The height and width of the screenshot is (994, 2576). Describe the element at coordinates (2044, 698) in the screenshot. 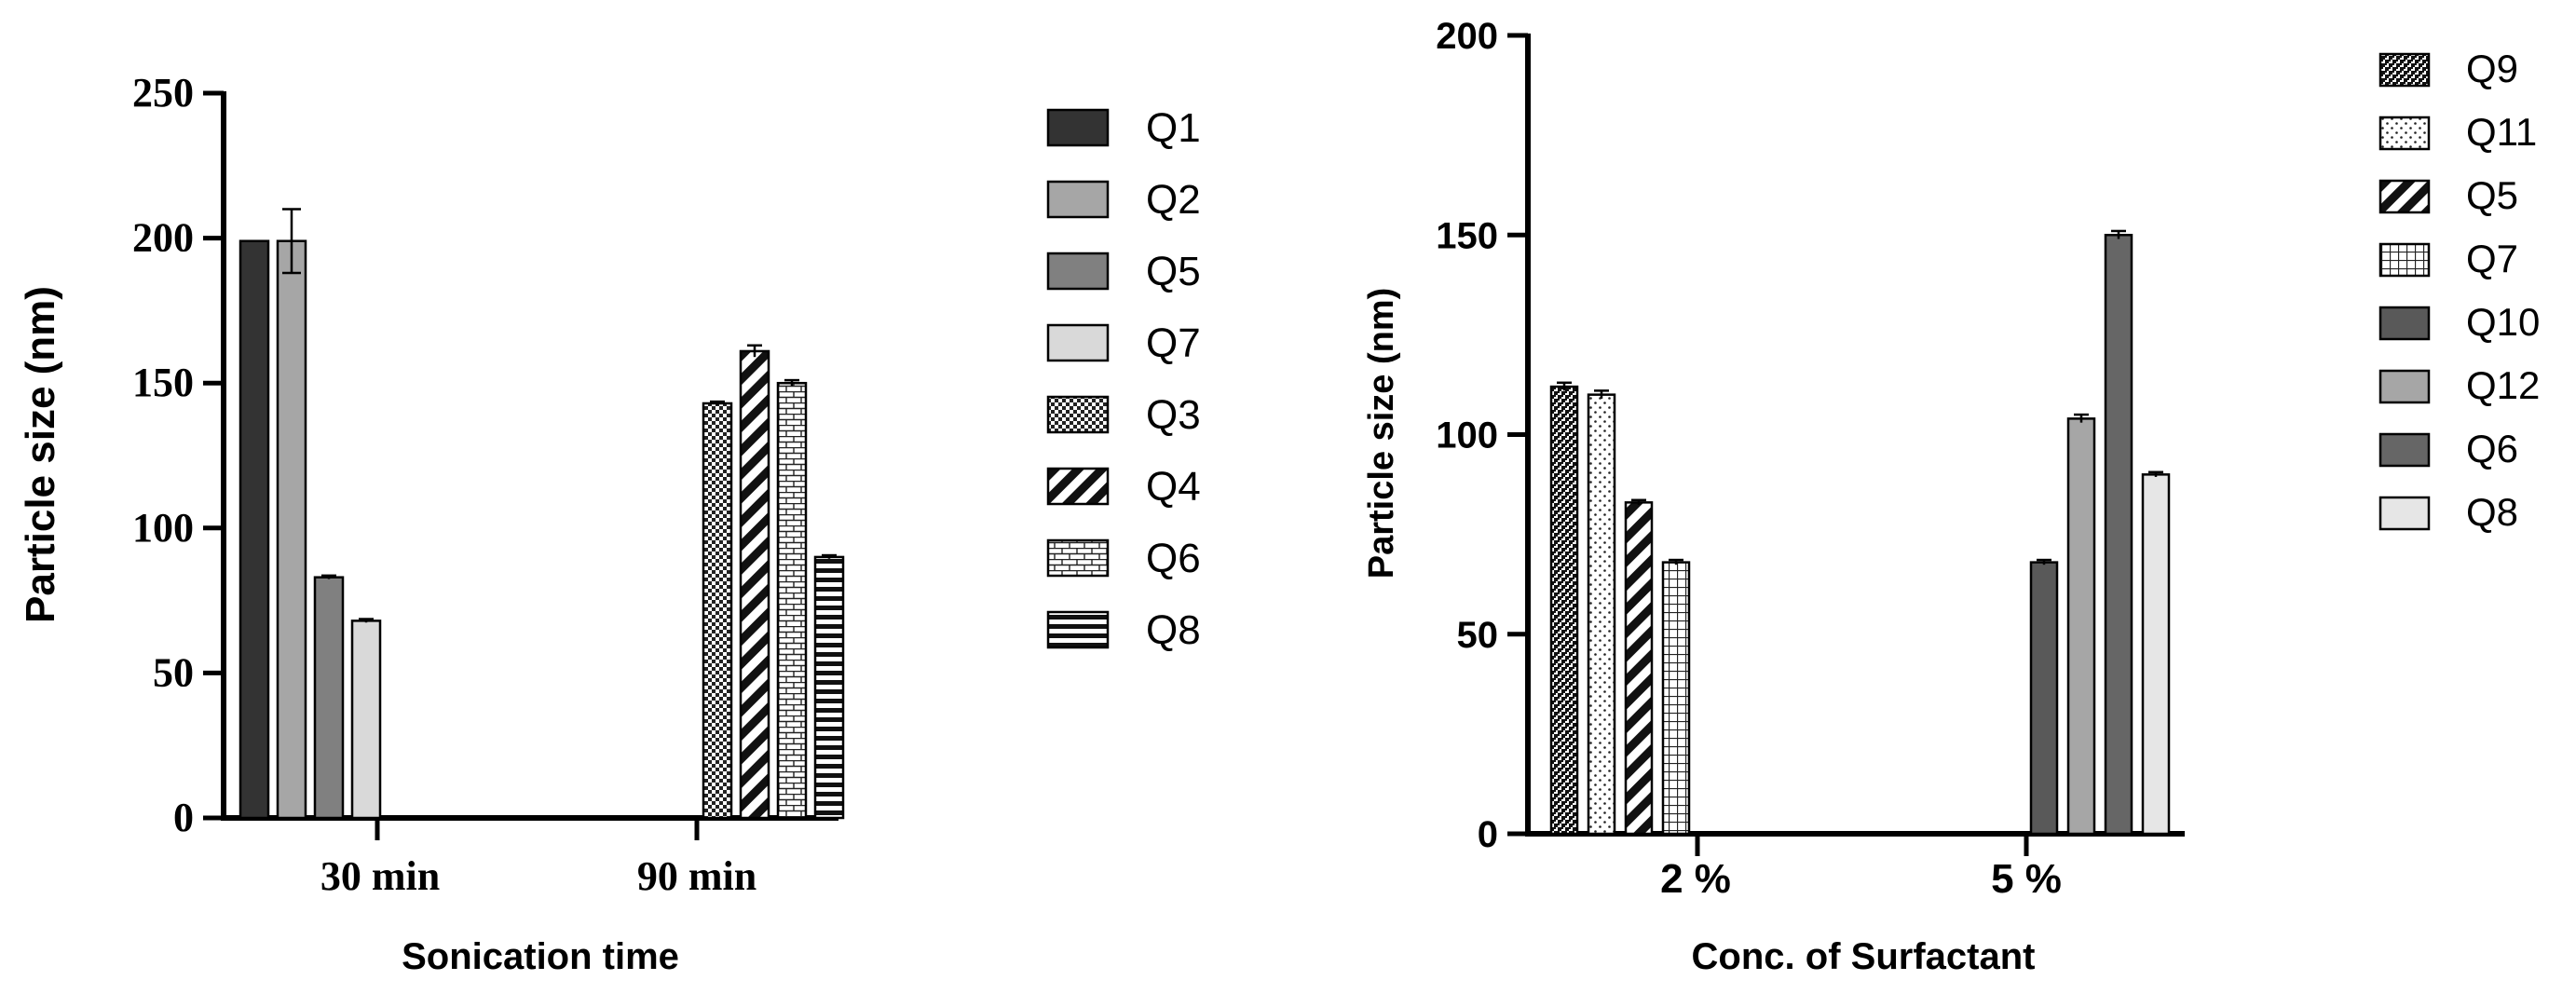

I see `bar-q10-g2` at that location.